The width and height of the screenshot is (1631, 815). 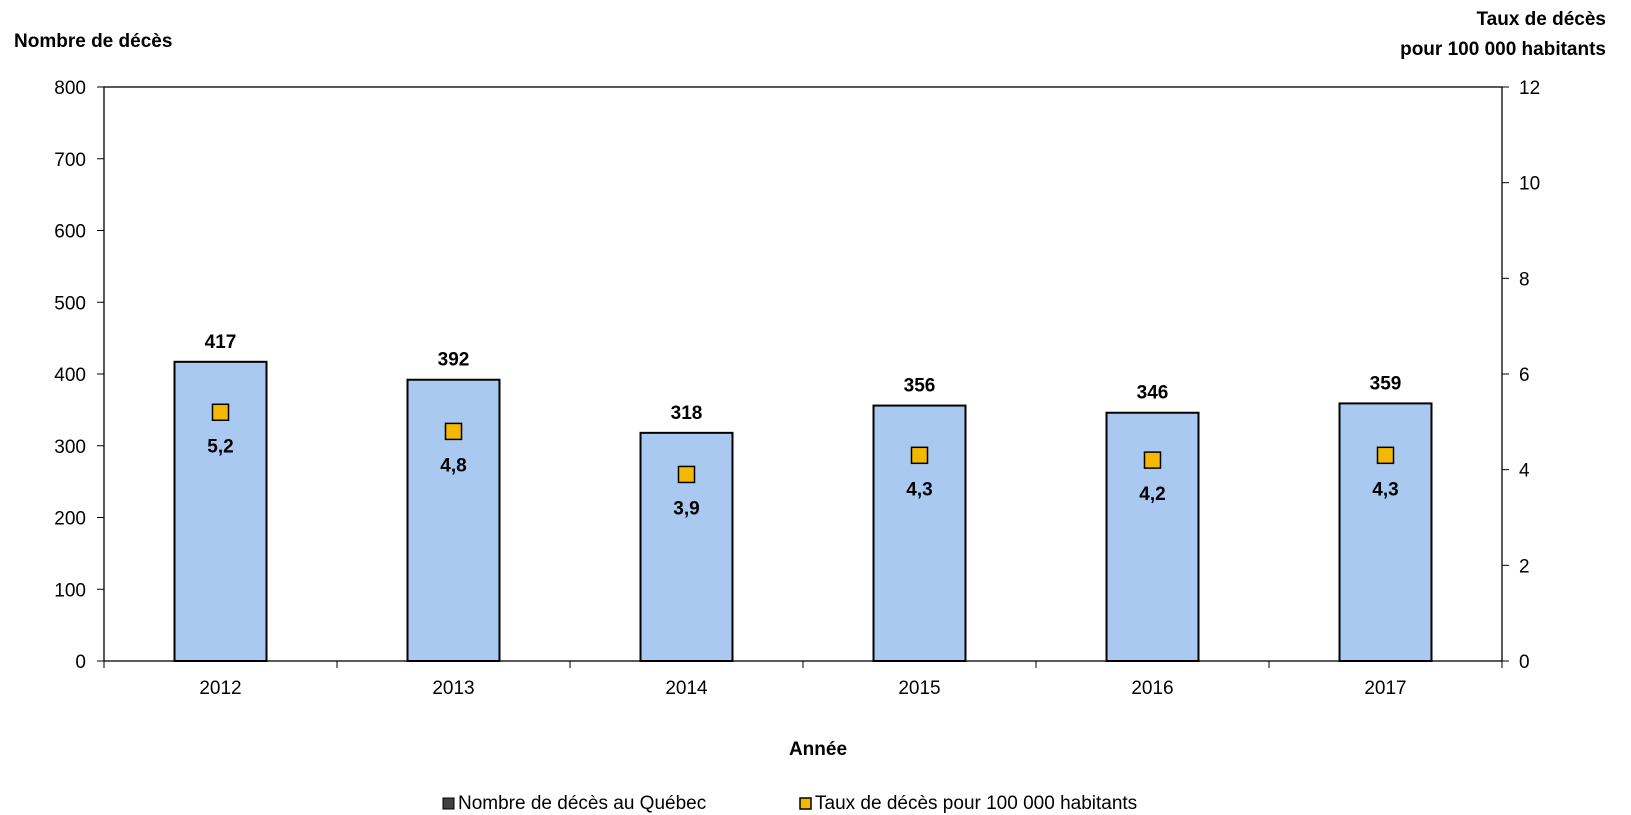 I want to click on x-tick-label: 2016, so click(x=1152, y=688).